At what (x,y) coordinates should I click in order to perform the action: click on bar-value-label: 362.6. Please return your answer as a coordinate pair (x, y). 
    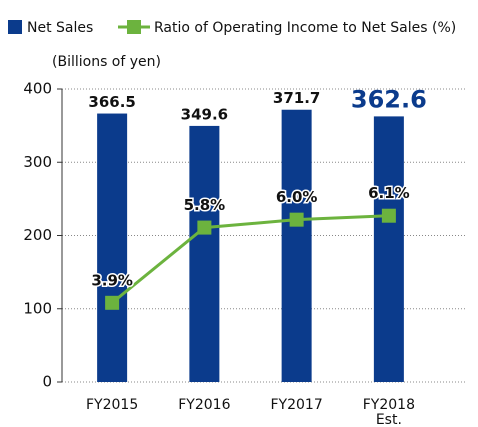
    Looking at the image, I should click on (389, 99).